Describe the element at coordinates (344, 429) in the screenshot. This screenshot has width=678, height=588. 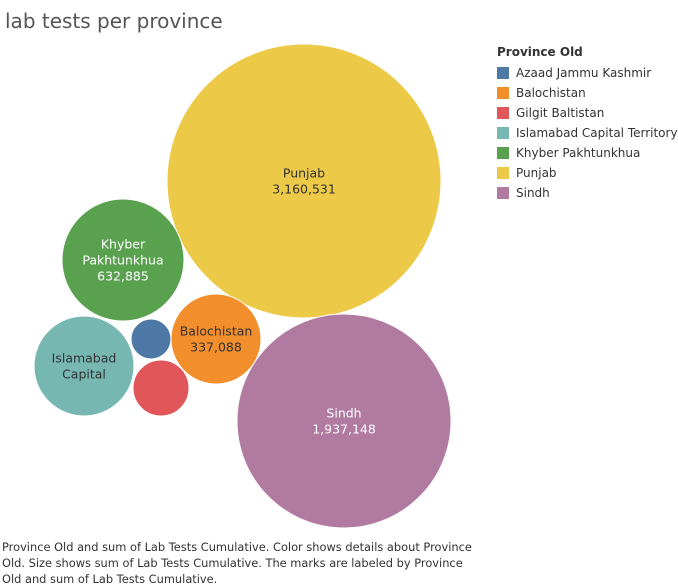
I see `bubble-label: 1,937,148` at that location.